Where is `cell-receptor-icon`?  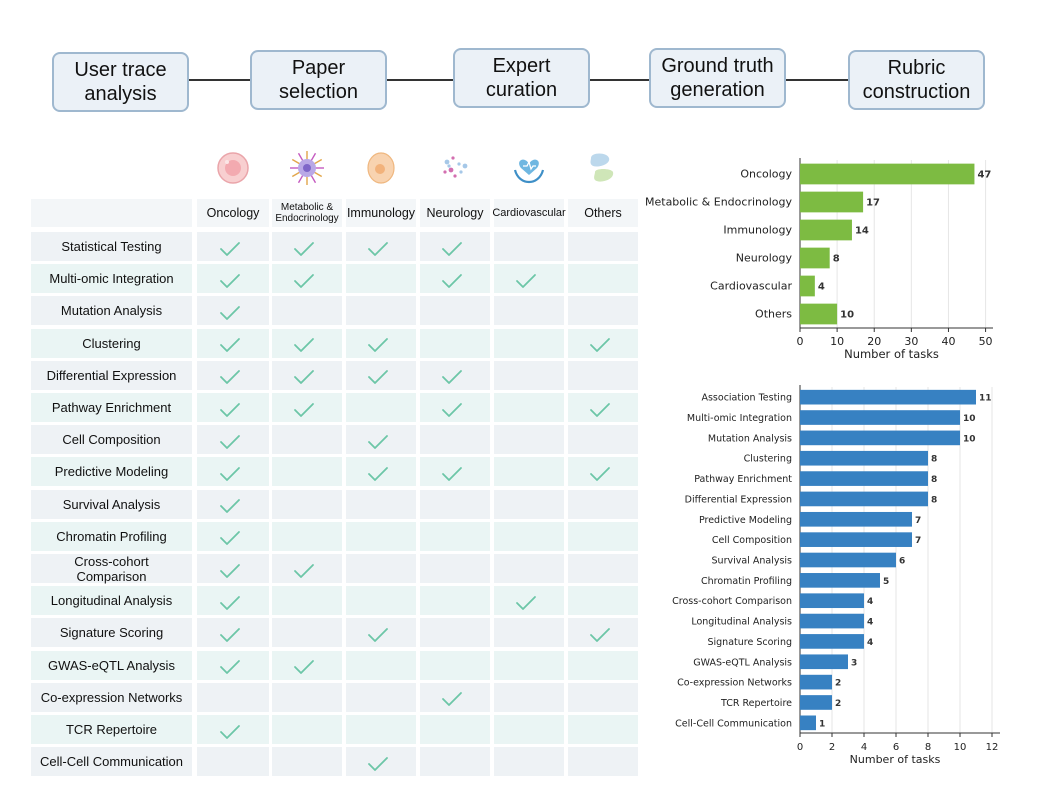 cell-receptor-icon is located at coordinates (307, 168).